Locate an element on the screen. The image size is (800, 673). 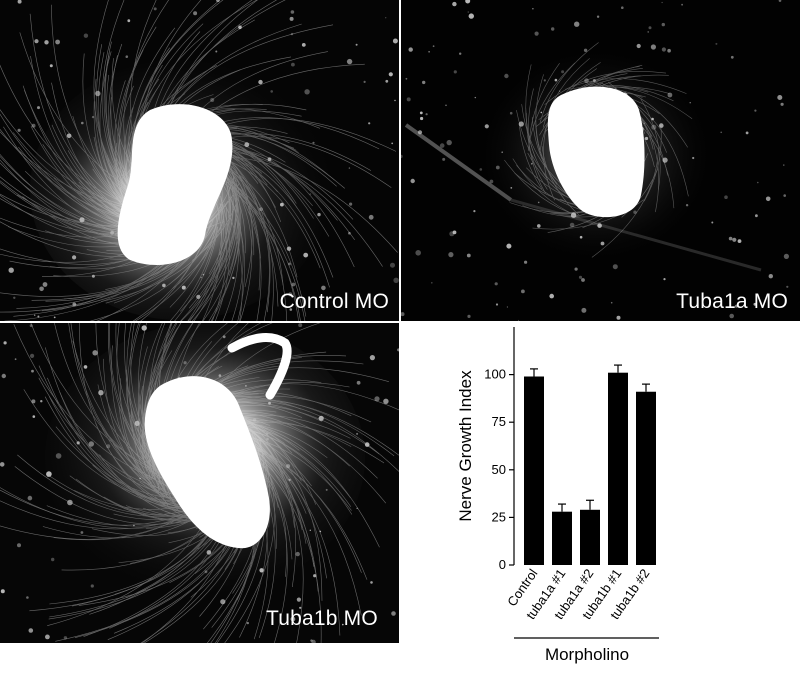
panel-label-tuba1a-mo: Tuba1a MO is located at coordinates (732, 301).